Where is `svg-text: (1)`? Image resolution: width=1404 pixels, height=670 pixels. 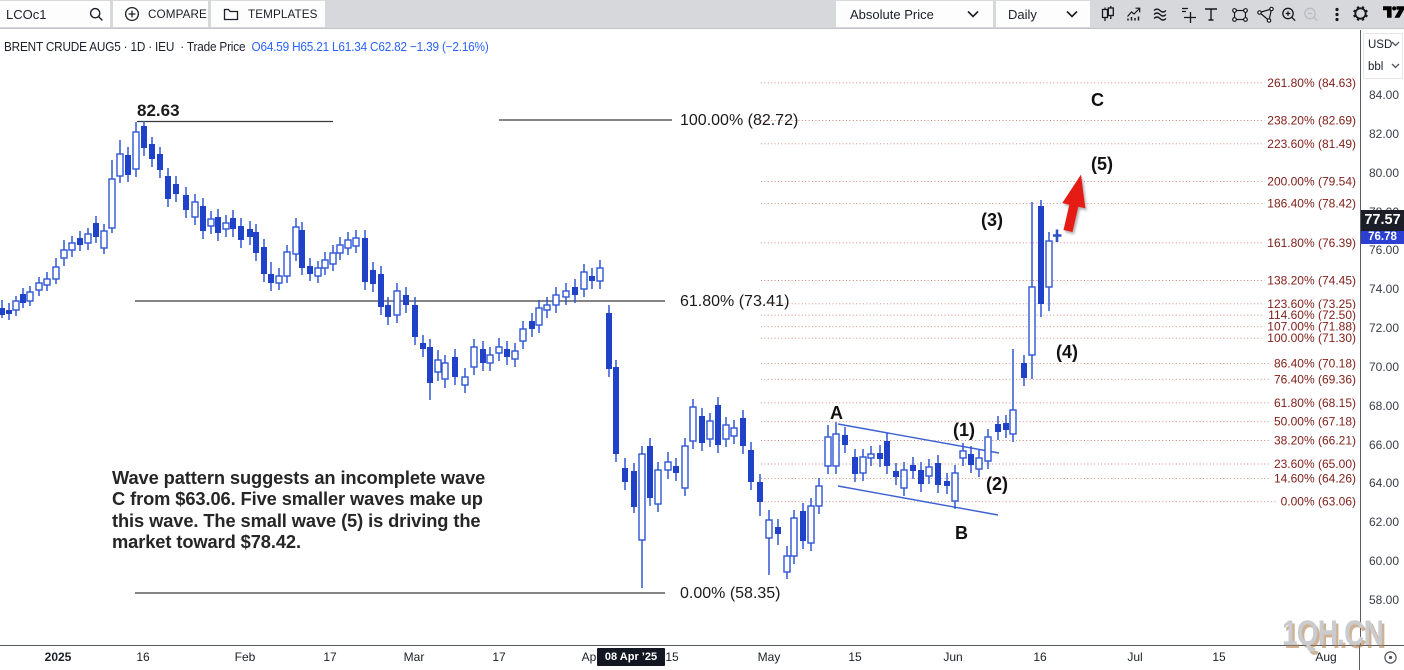
svg-text: (1) is located at coordinates (964, 430).